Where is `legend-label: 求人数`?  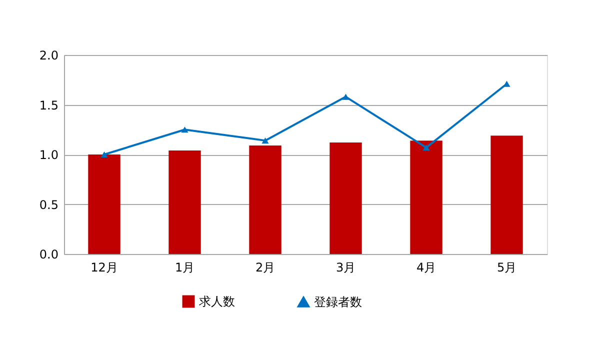 legend-label: 求人数 is located at coordinates (217, 301).